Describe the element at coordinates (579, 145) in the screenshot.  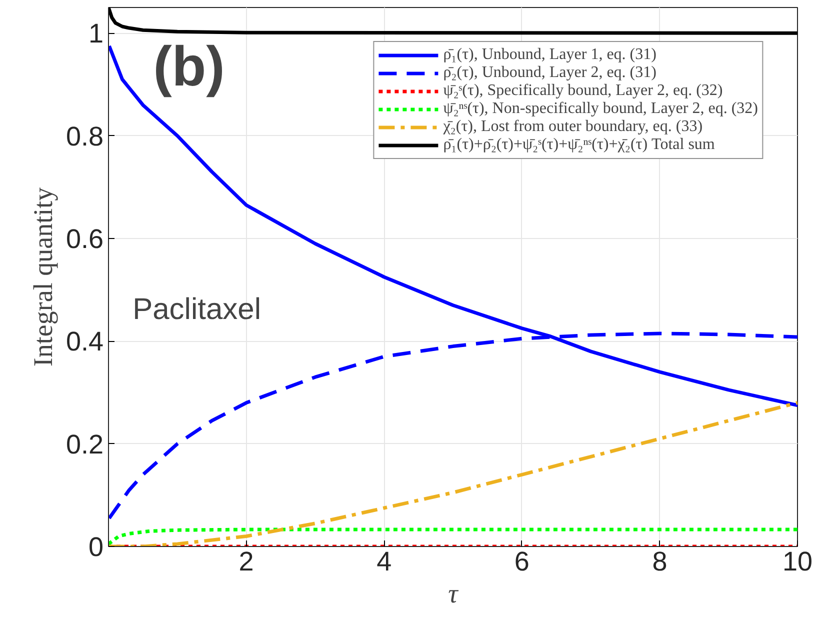
I see `legend-label: ρ̄₁(τ)+ρ̄₂(τ)+ψ̄₂ˢ(τ)+ψ̄₂ⁿˢ(τ)+χ̄₂(τ) Total sum` at that location.